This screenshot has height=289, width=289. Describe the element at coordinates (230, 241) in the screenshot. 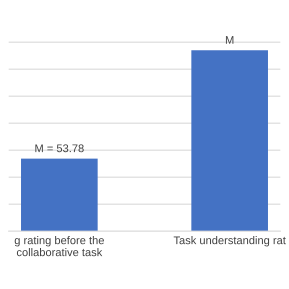

I see `x-tick-label: Task understanding rat` at that location.